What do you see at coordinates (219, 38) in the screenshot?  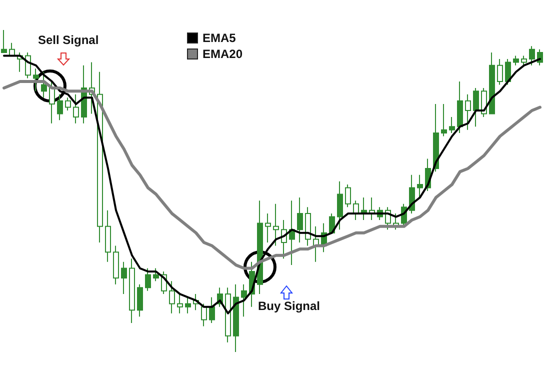 I see `legend-label: EMA5` at bounding box center [219, 38].